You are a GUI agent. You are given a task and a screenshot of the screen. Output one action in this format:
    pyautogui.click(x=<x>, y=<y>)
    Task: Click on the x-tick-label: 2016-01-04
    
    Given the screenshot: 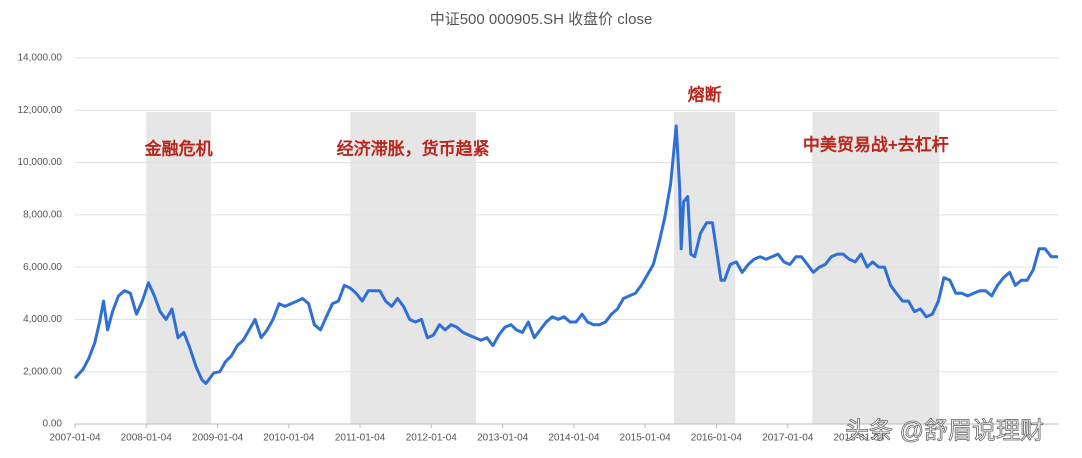 What is the action you would take?
    pyautogui.click(x=717, y=438)
    